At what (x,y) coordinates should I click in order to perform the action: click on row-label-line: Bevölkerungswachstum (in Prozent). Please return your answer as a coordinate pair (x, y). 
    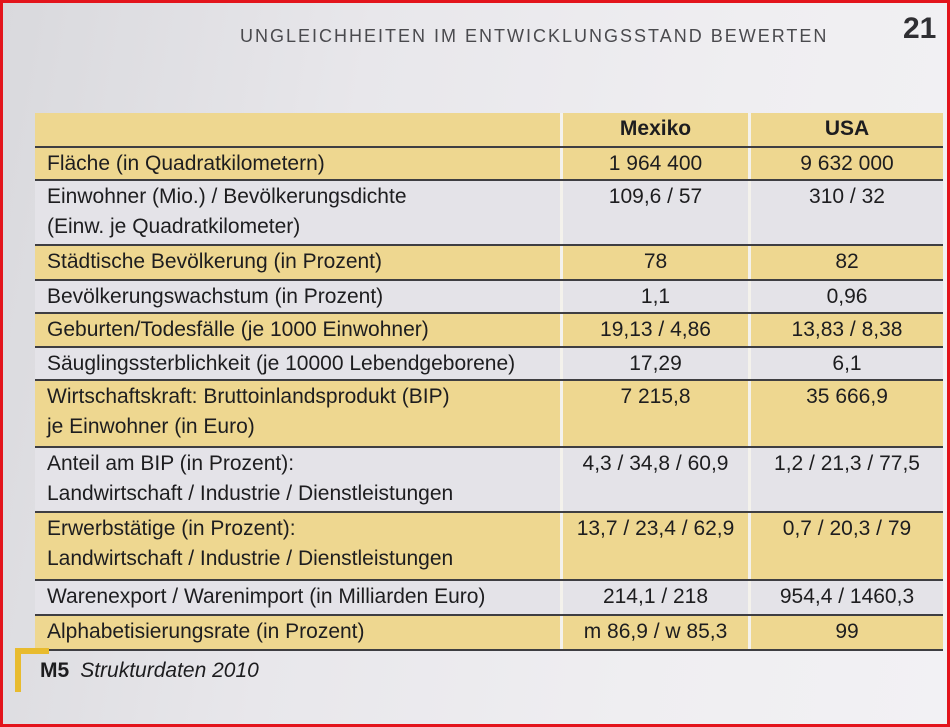
    Looking at the image, I should click on (215, 296).